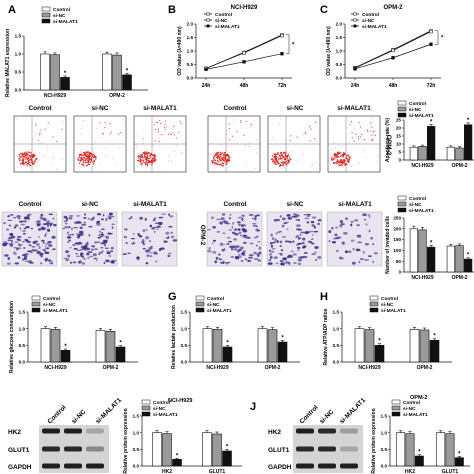  I want to click on glucose-star-1: *, so click(120, 344).